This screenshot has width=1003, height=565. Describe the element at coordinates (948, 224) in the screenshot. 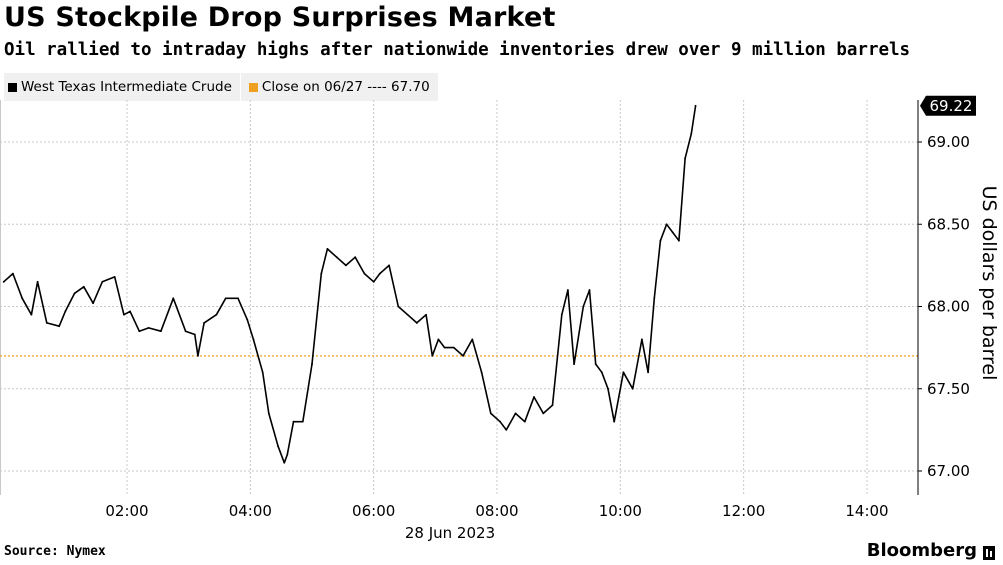

I see `y-tick-label: 68.50` at that location.